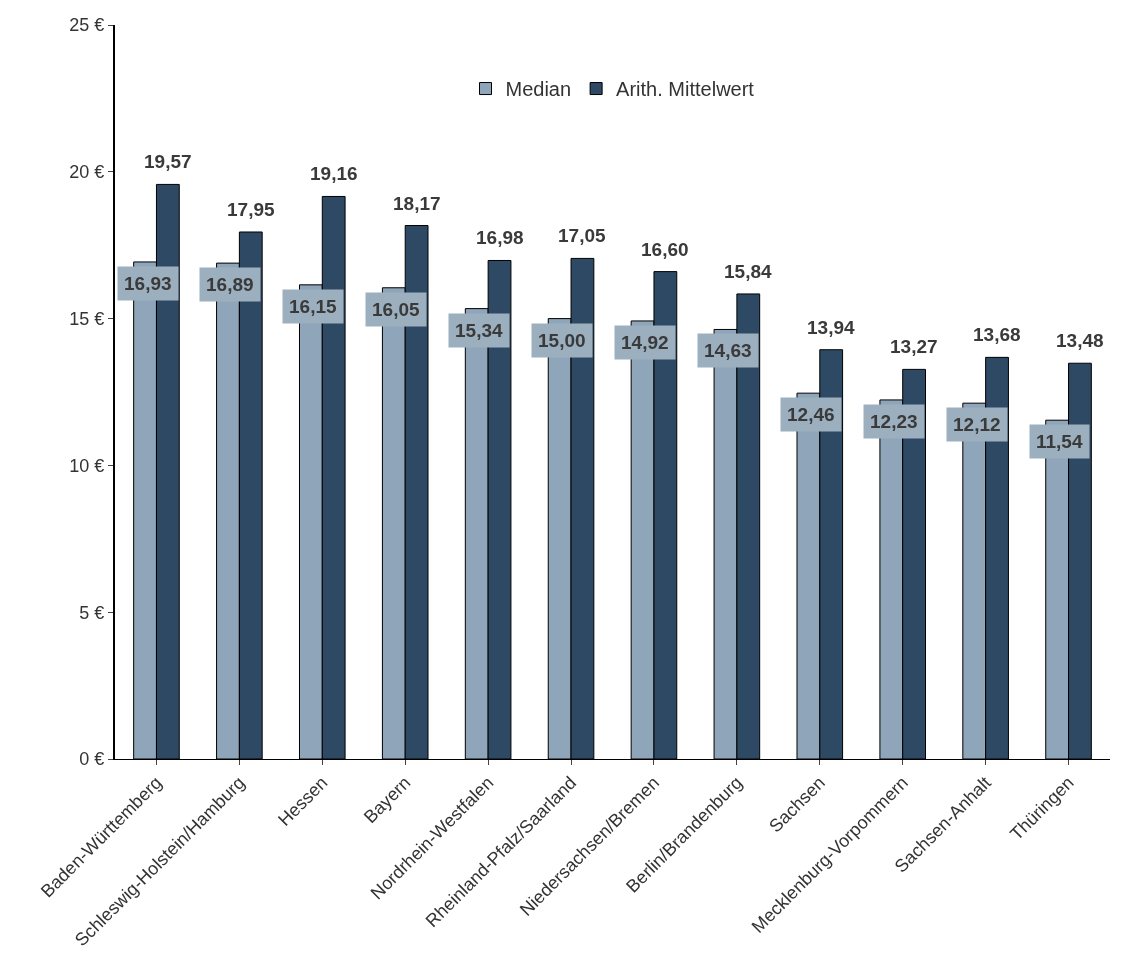 Image resolution: width=1140 pixels, height=960 pixels. What do you see at coordinates (87, 465) in the screenshot?
I see `y-tick-label: 10 €` at bounding box center [87, 465].